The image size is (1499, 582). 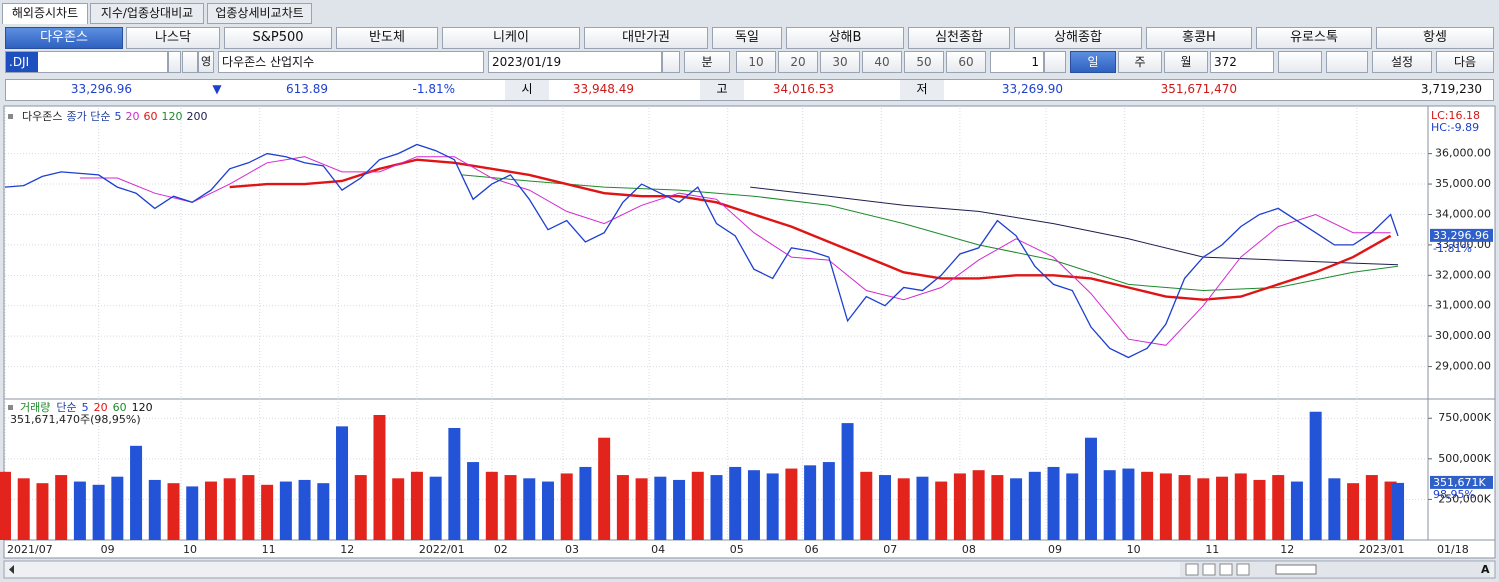 I want to click on scroll-track, so click(x=1335, y=569).